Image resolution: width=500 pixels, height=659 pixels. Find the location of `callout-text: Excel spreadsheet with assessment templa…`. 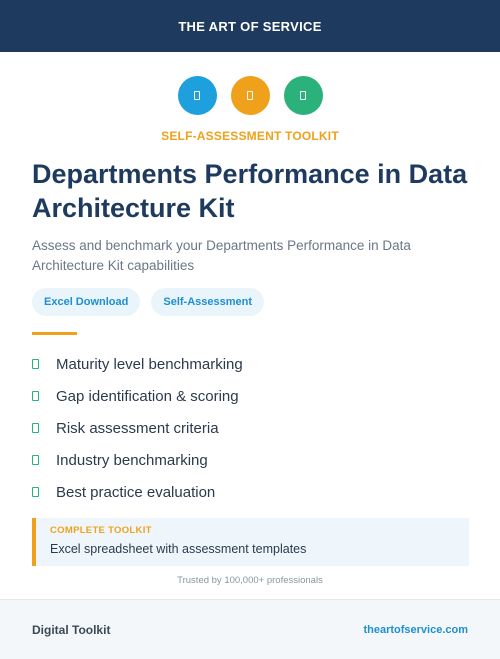

callout-text: Excel spreadsheet with assessment templa… is located at coordinates (178, 549).